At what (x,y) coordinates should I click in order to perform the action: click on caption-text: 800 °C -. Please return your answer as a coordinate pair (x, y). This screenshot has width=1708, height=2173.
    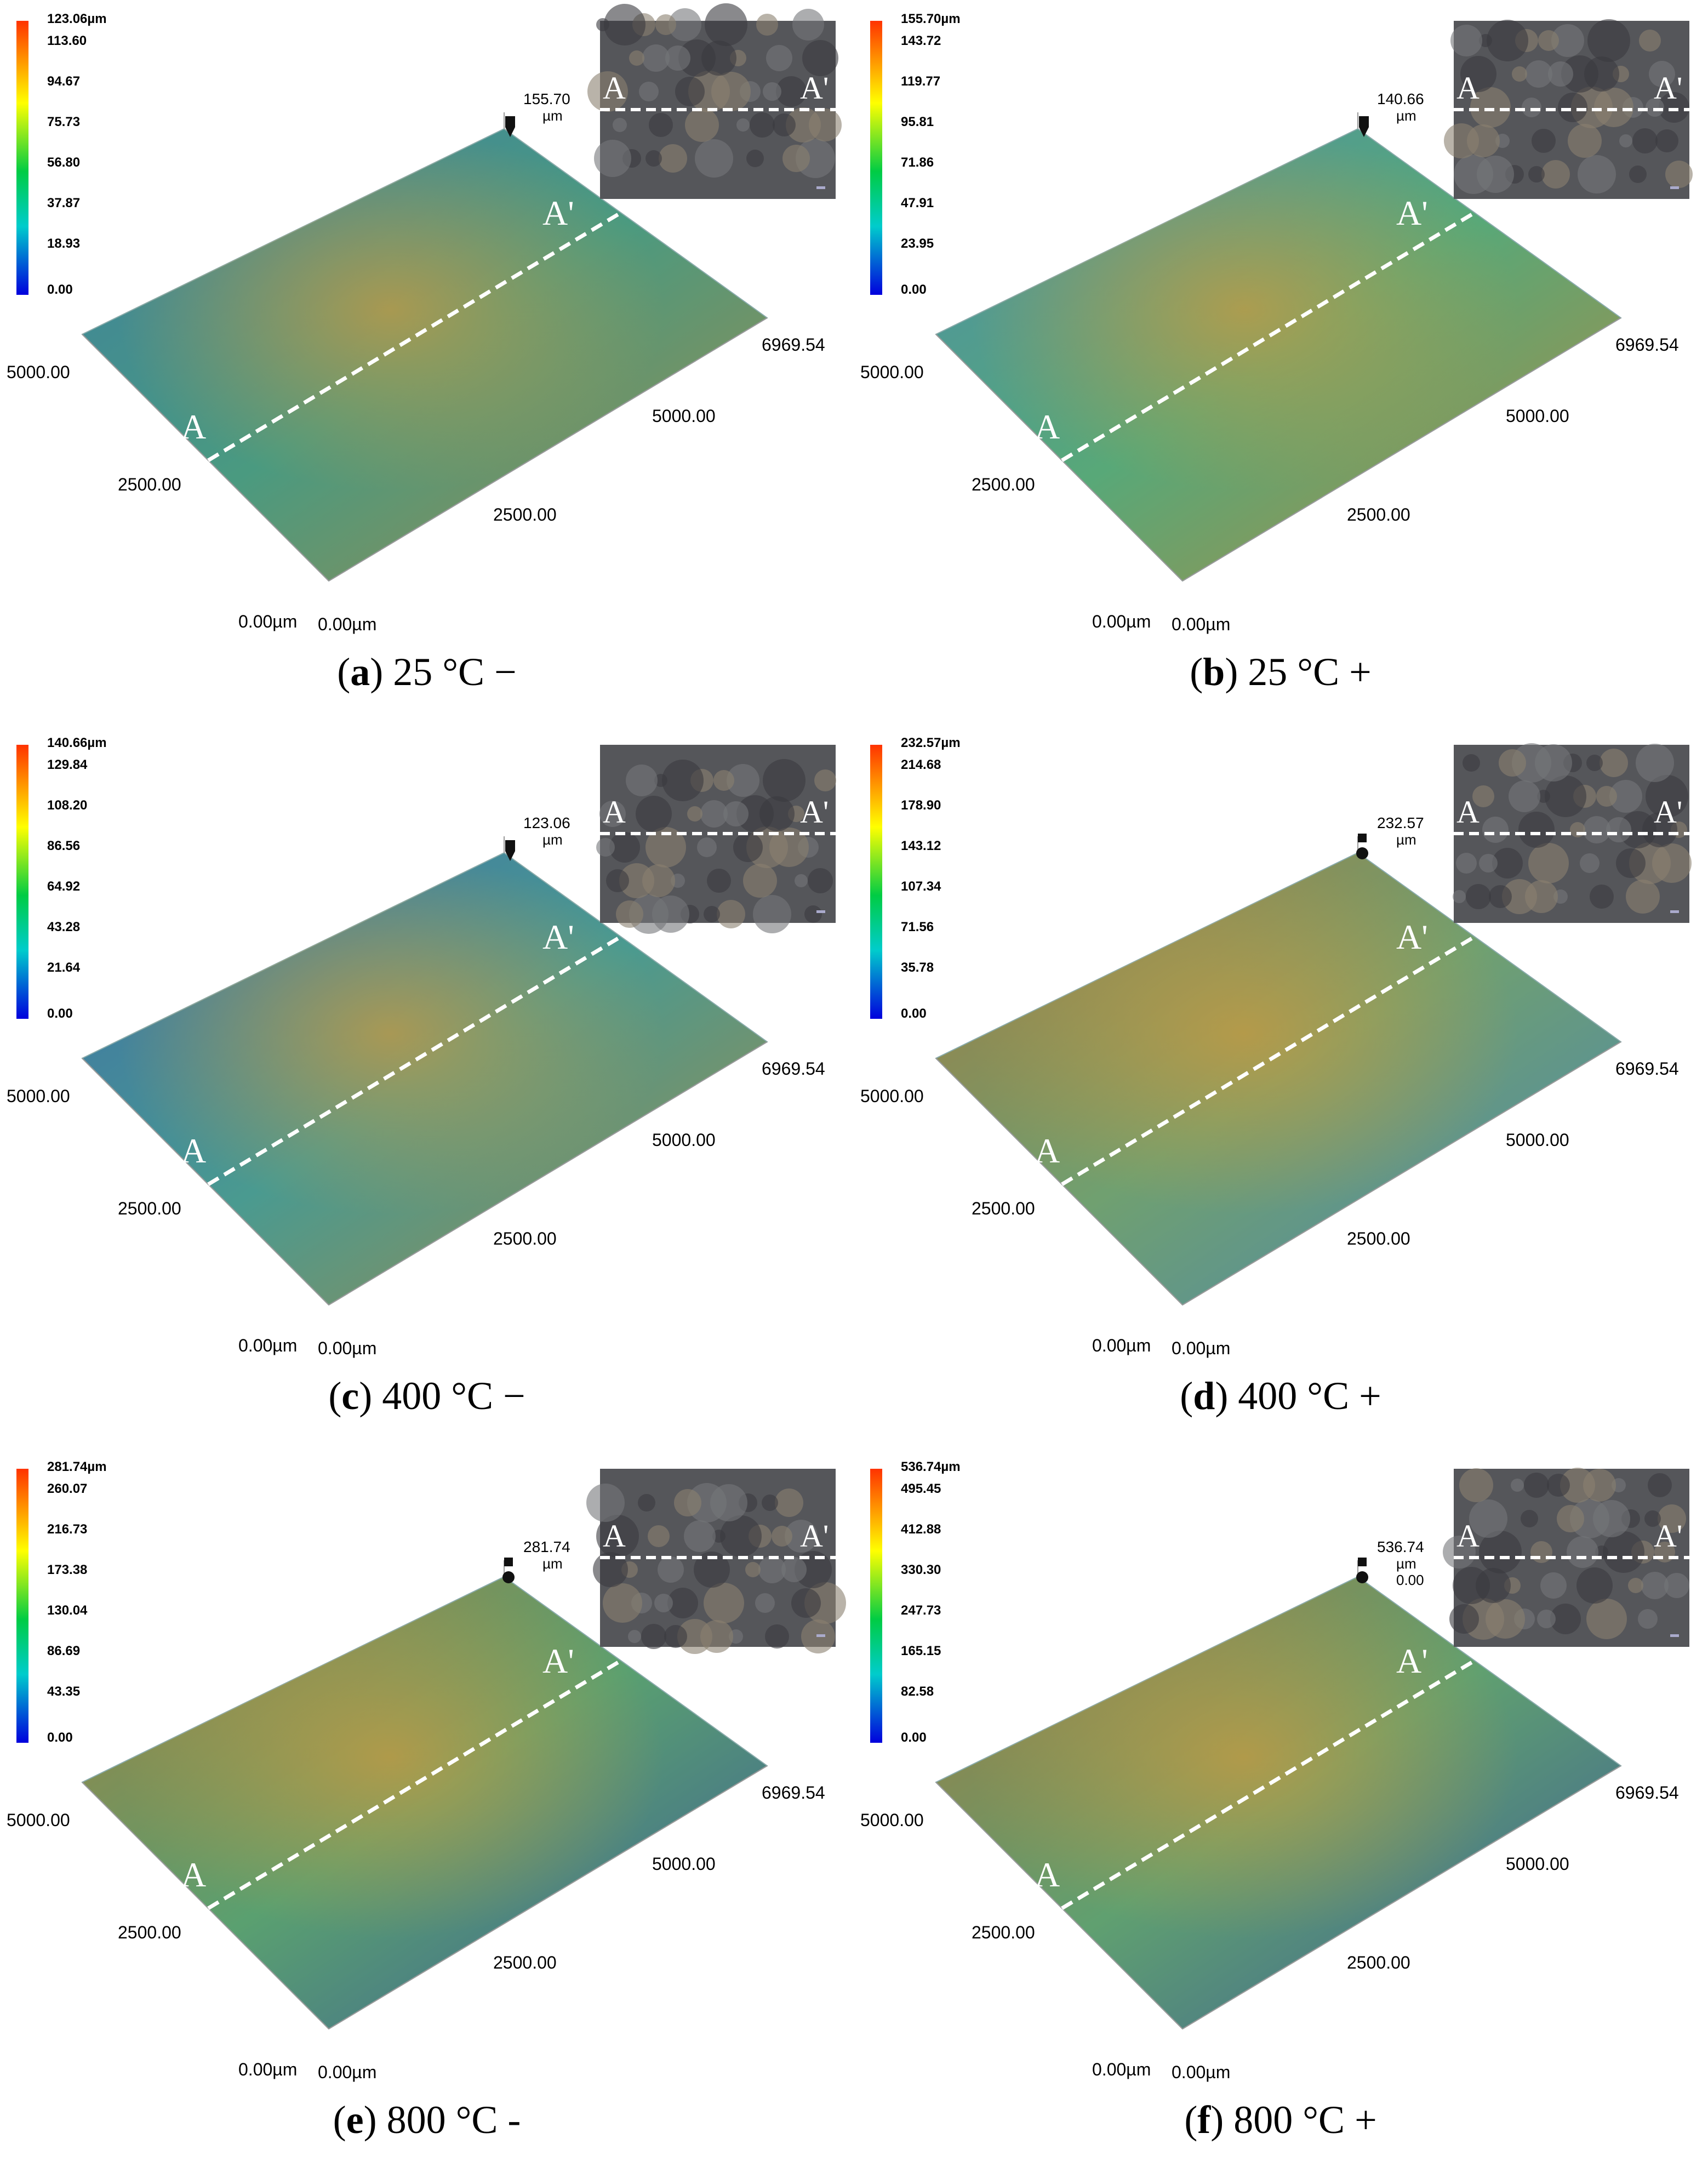
    Looking at the image, I should click on (454, 2120).